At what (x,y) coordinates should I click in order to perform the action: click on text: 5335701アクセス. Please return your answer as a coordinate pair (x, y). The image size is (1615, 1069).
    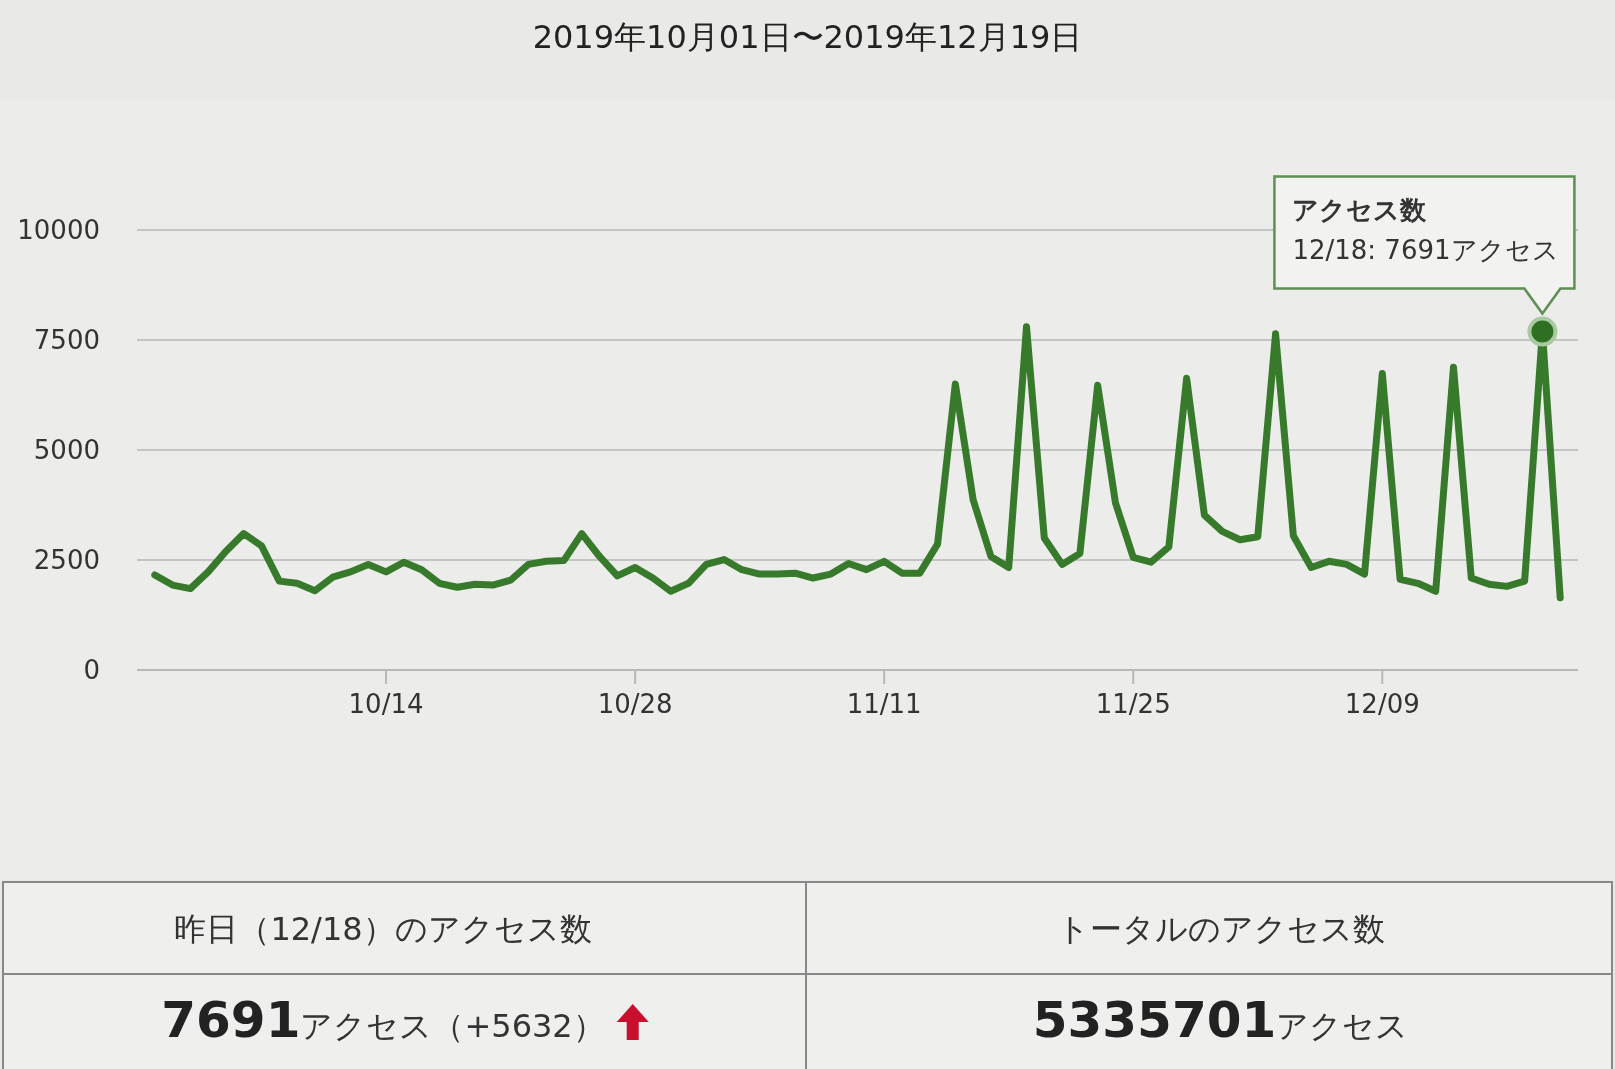
    Looking at the image, I should click on (1220, 1020).